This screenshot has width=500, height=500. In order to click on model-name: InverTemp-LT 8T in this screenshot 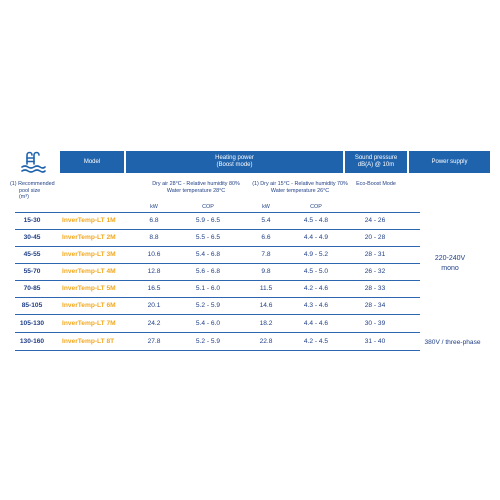, I will do `click(88, 341)`.